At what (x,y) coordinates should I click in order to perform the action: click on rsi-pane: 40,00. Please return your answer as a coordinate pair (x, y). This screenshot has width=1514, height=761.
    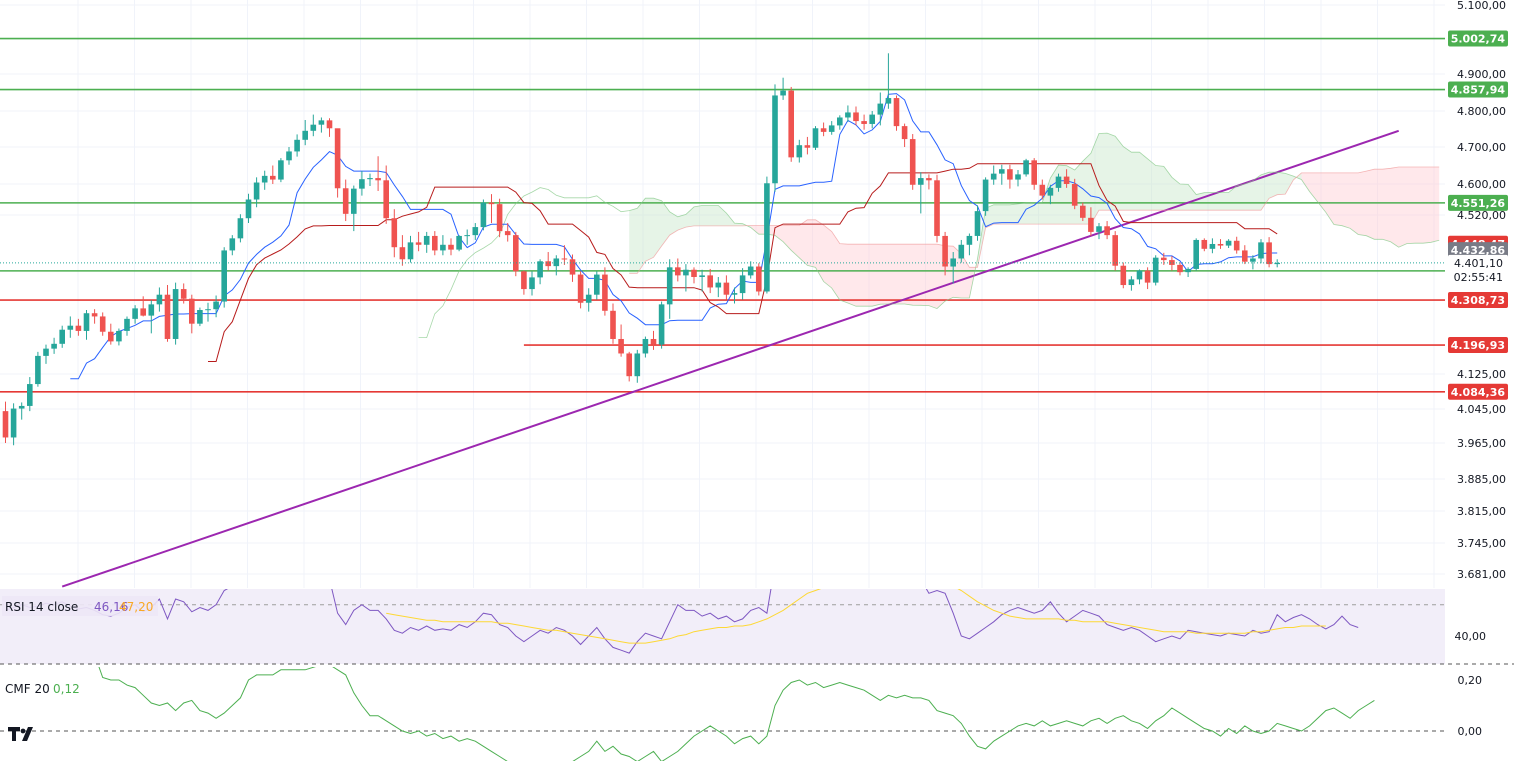
    Looking at the image, I should click on (757, 611).